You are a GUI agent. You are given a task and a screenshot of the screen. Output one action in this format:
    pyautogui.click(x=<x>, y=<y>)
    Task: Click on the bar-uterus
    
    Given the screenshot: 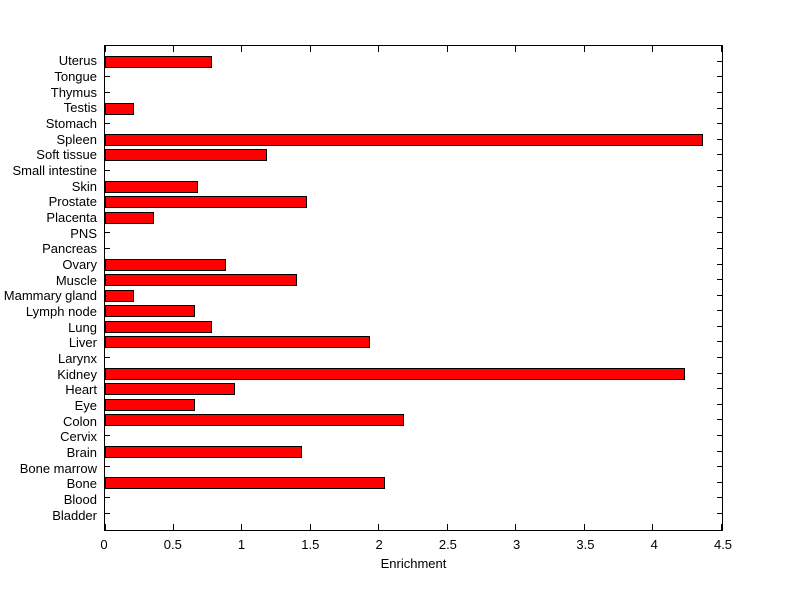 What is the action you would take?
    pyautogui.click(x=158, y=61)
    